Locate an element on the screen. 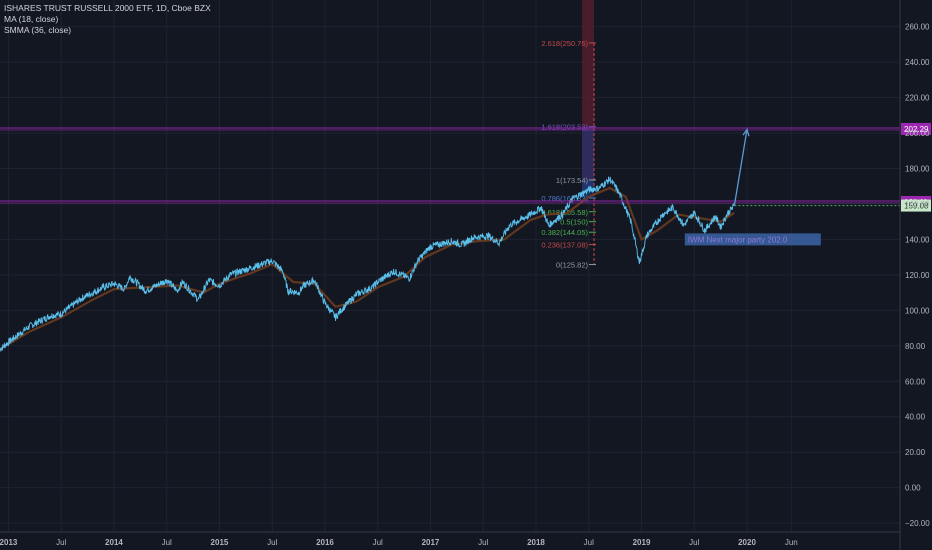 This screenshot has height=550, width=932. projection-arrow is located at coordinates (740, 167).